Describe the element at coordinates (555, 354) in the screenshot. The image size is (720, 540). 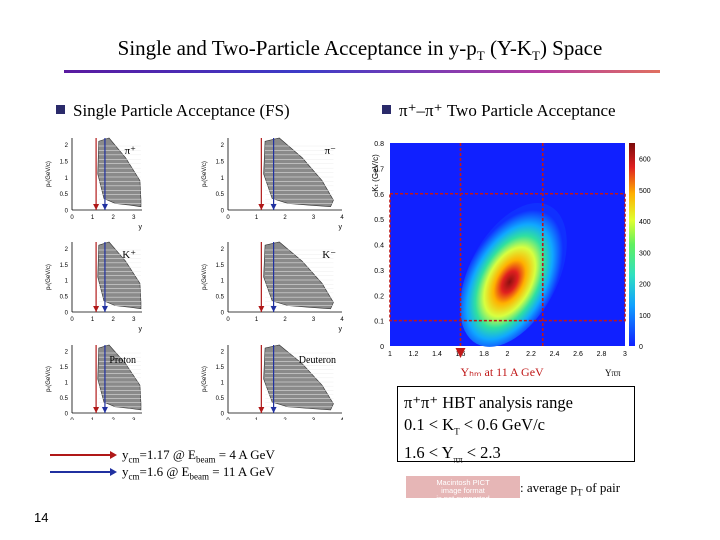
I see `heatmap-xtick: 2.4` at that location.